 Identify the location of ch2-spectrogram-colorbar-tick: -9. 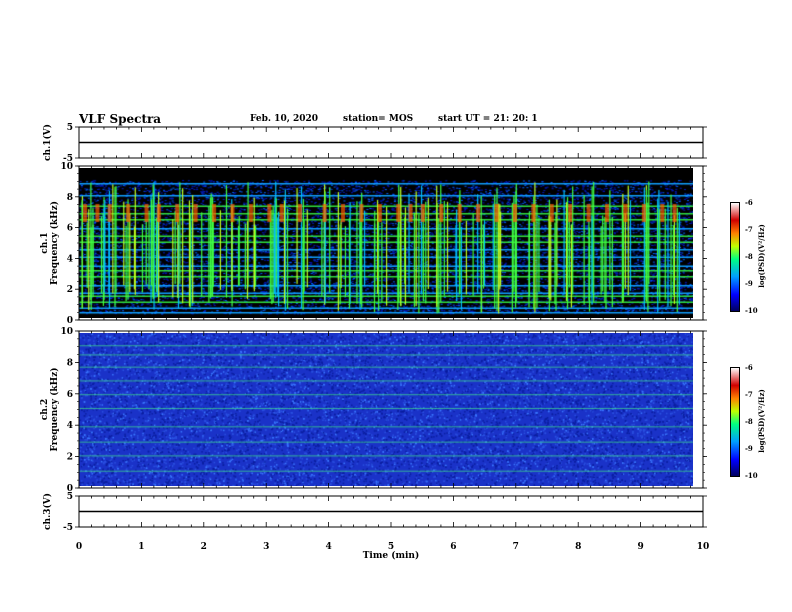
(749, 448).